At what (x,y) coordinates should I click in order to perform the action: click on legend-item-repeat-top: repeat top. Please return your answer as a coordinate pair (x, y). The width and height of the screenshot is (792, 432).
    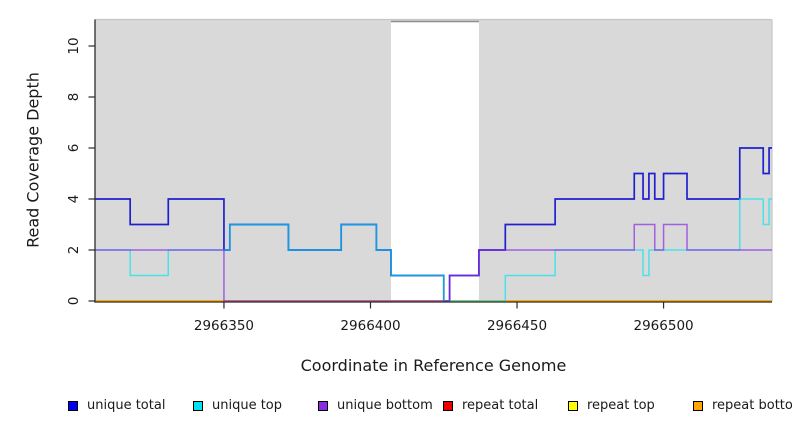
    Looking at the image, I should click on (611, 405).